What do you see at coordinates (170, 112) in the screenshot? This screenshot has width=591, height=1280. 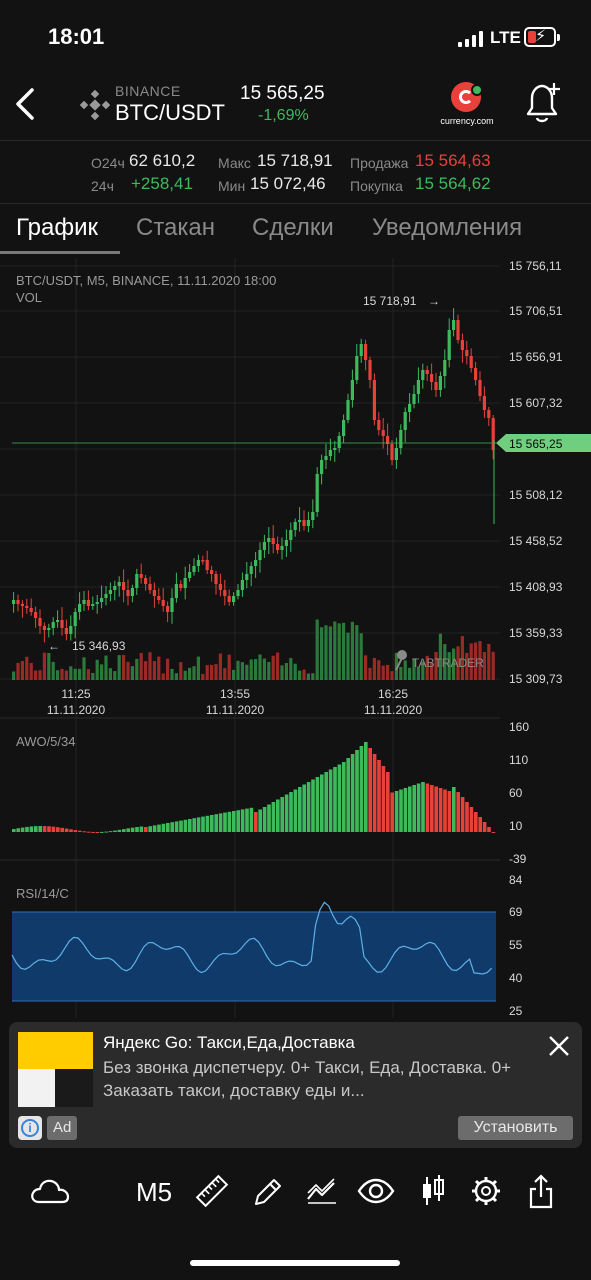 I see `pair-name: BTC/USDT` at bounding box center [170, 112].